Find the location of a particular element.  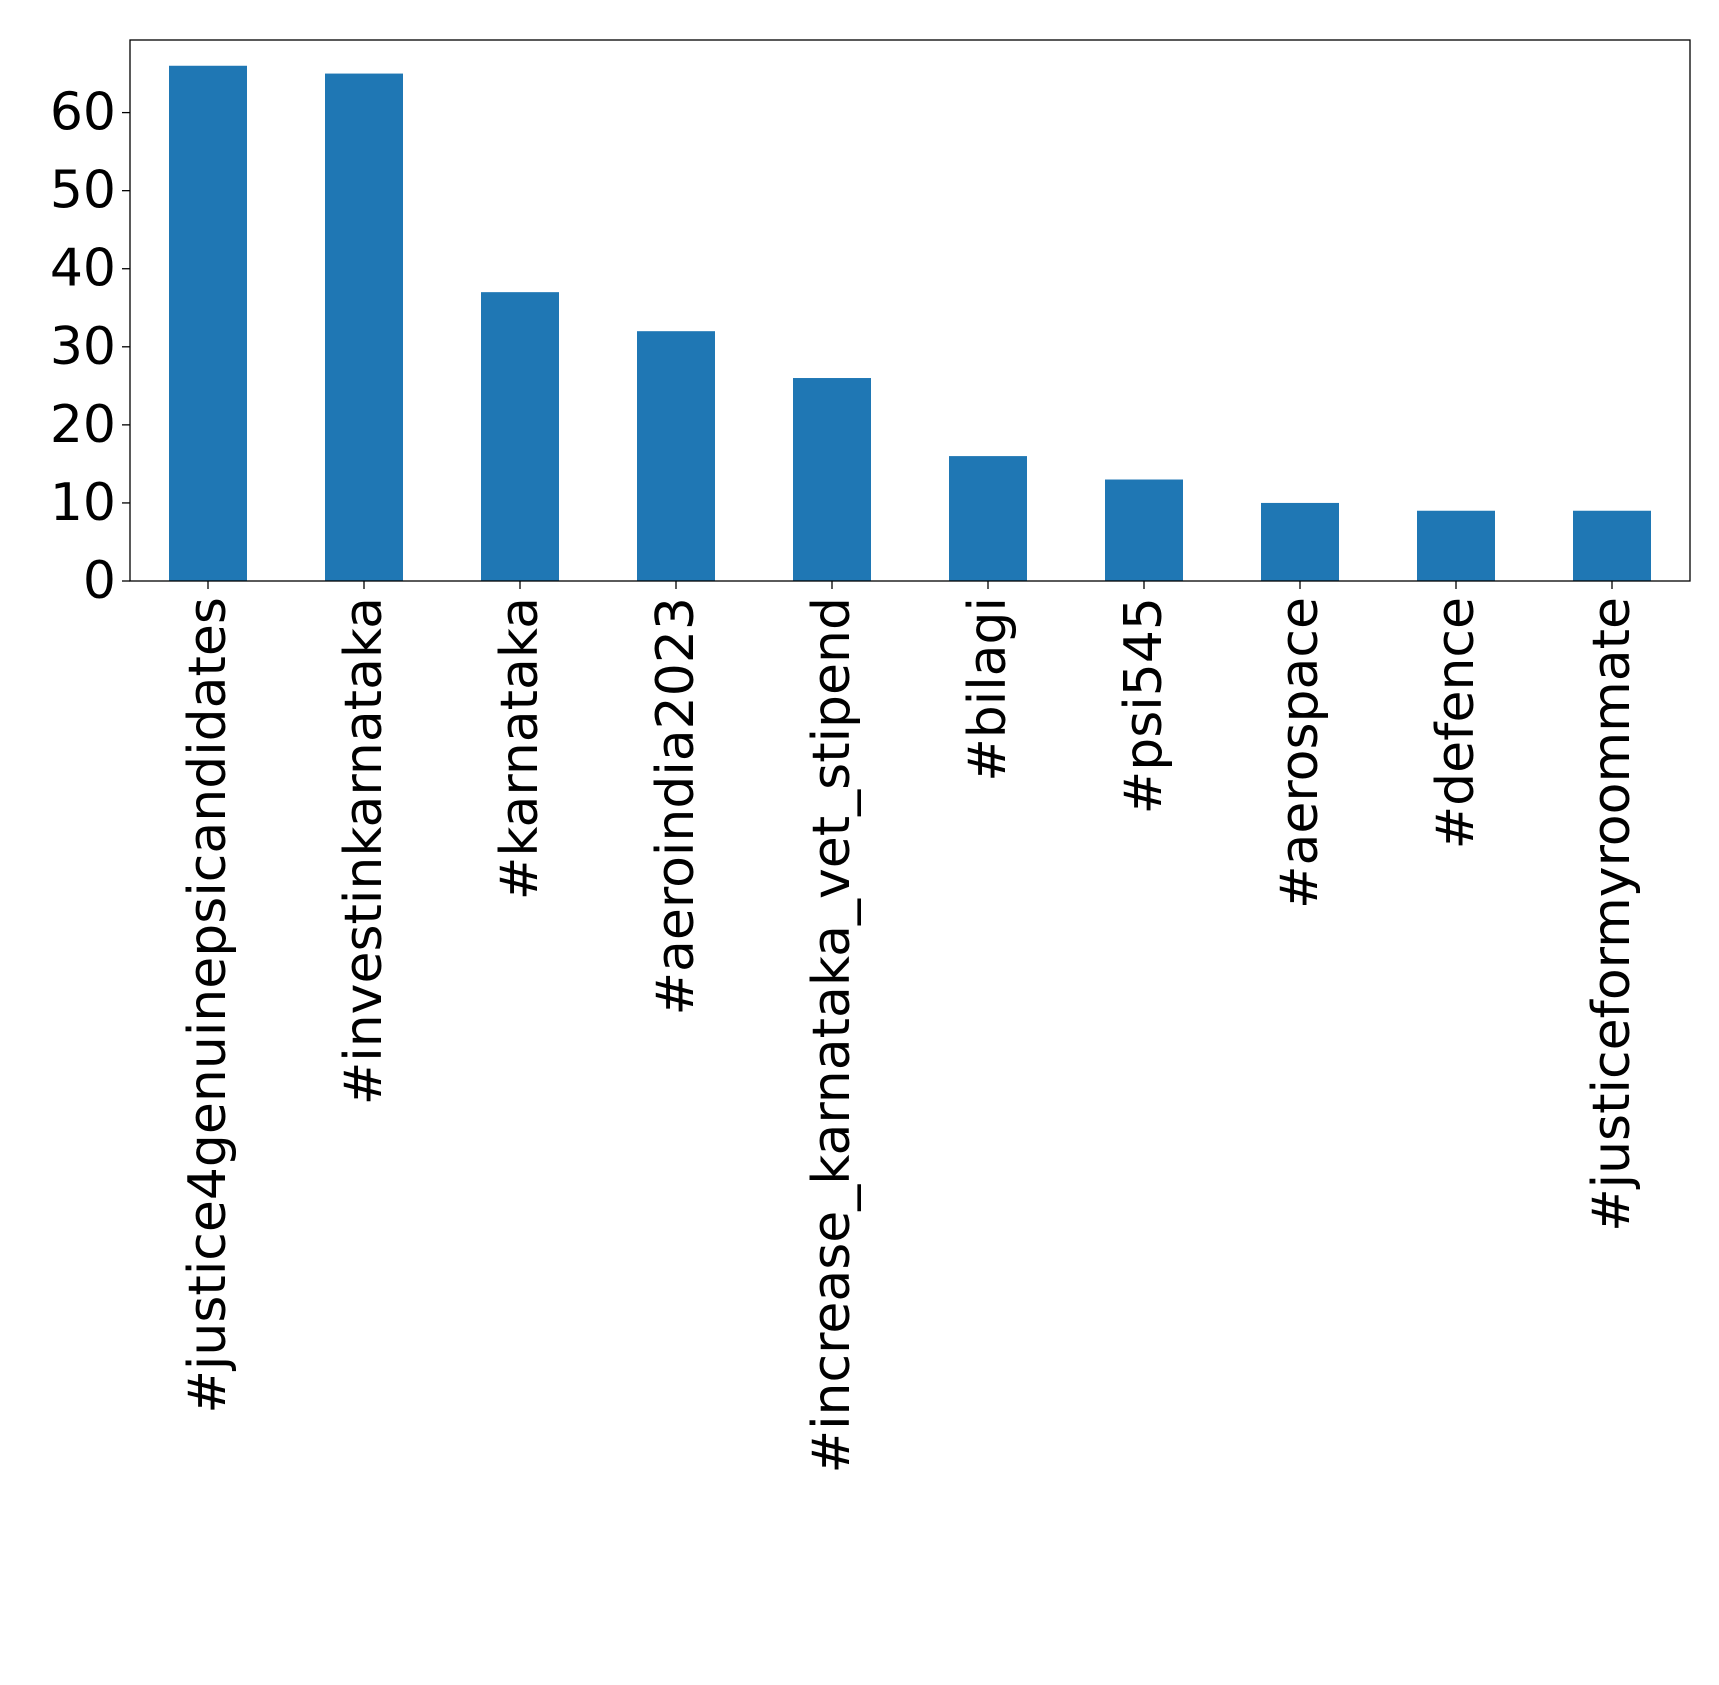

y-tick-label: 50 is located at coordinates (83, 191).